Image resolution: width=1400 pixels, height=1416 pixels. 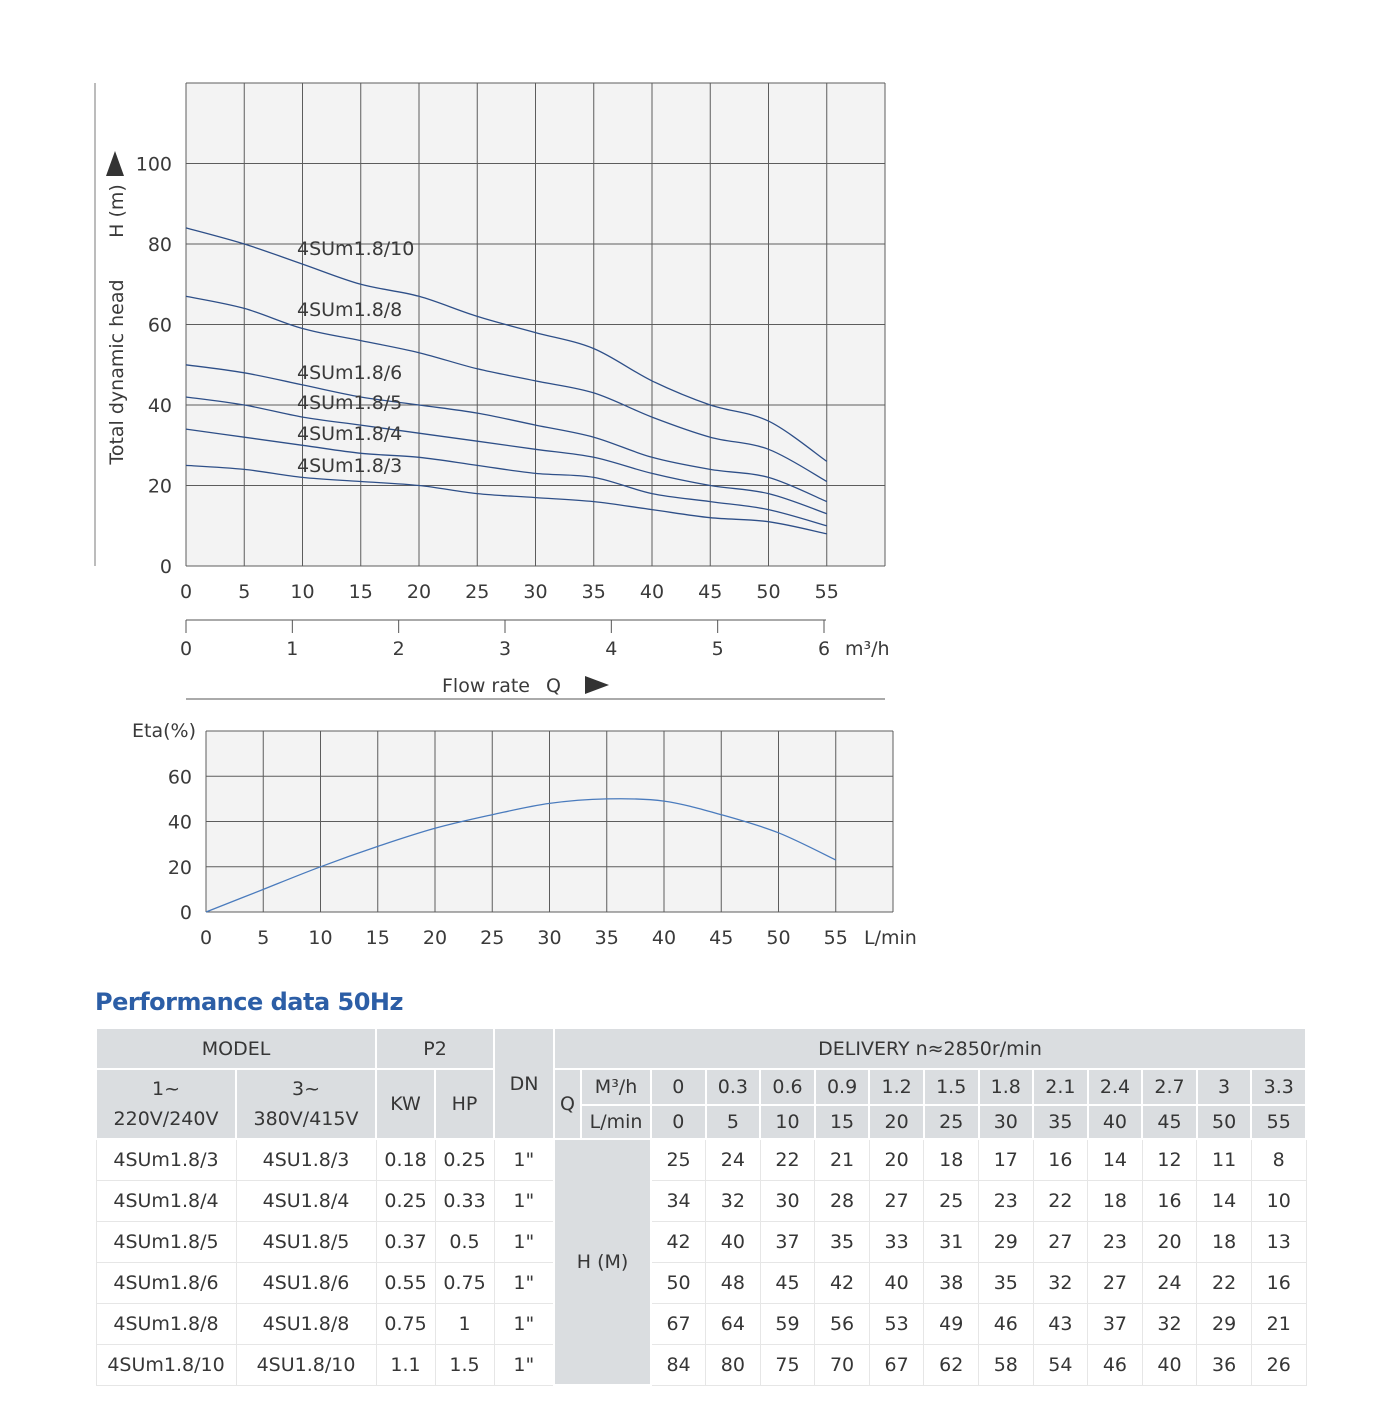 I want to click on secondary-x-tick-label: 0, so click(x=186, y=649).